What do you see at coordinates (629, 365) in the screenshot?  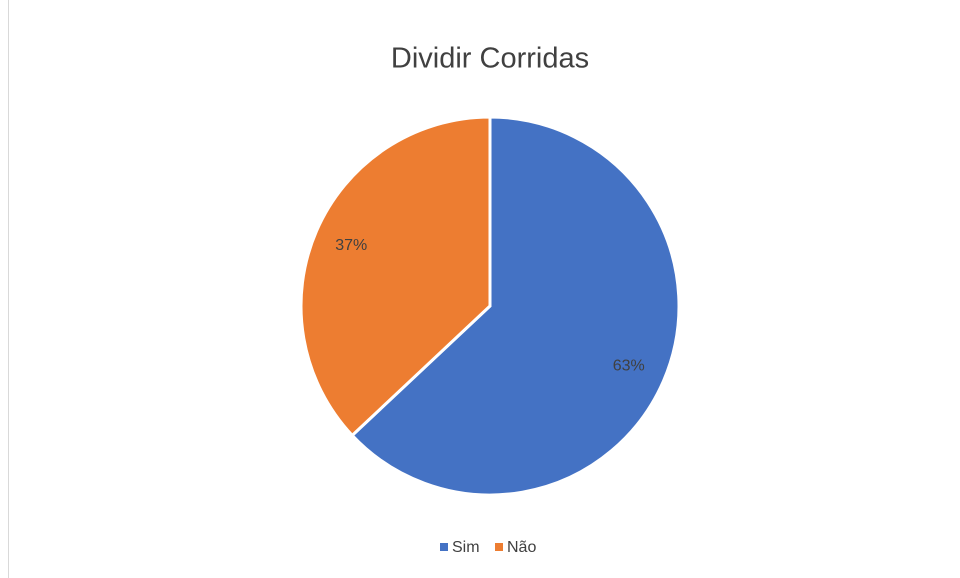 I see `data-label: 63%` at bounding box center [629, 365].